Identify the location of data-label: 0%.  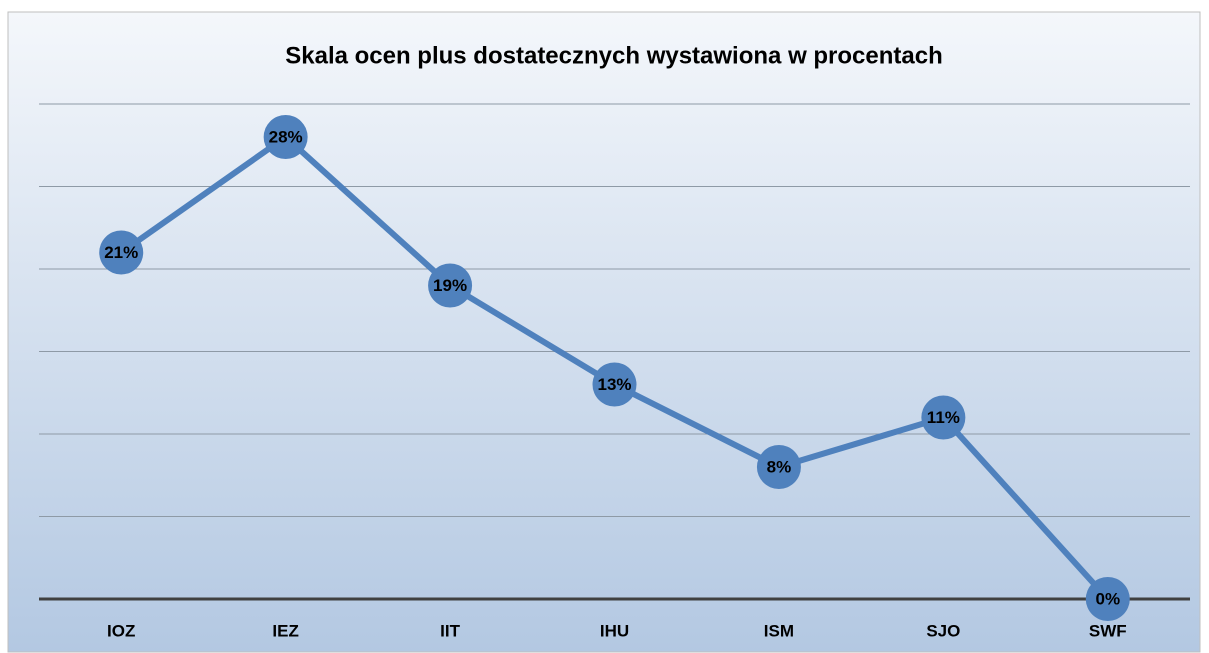
(1107, 598).